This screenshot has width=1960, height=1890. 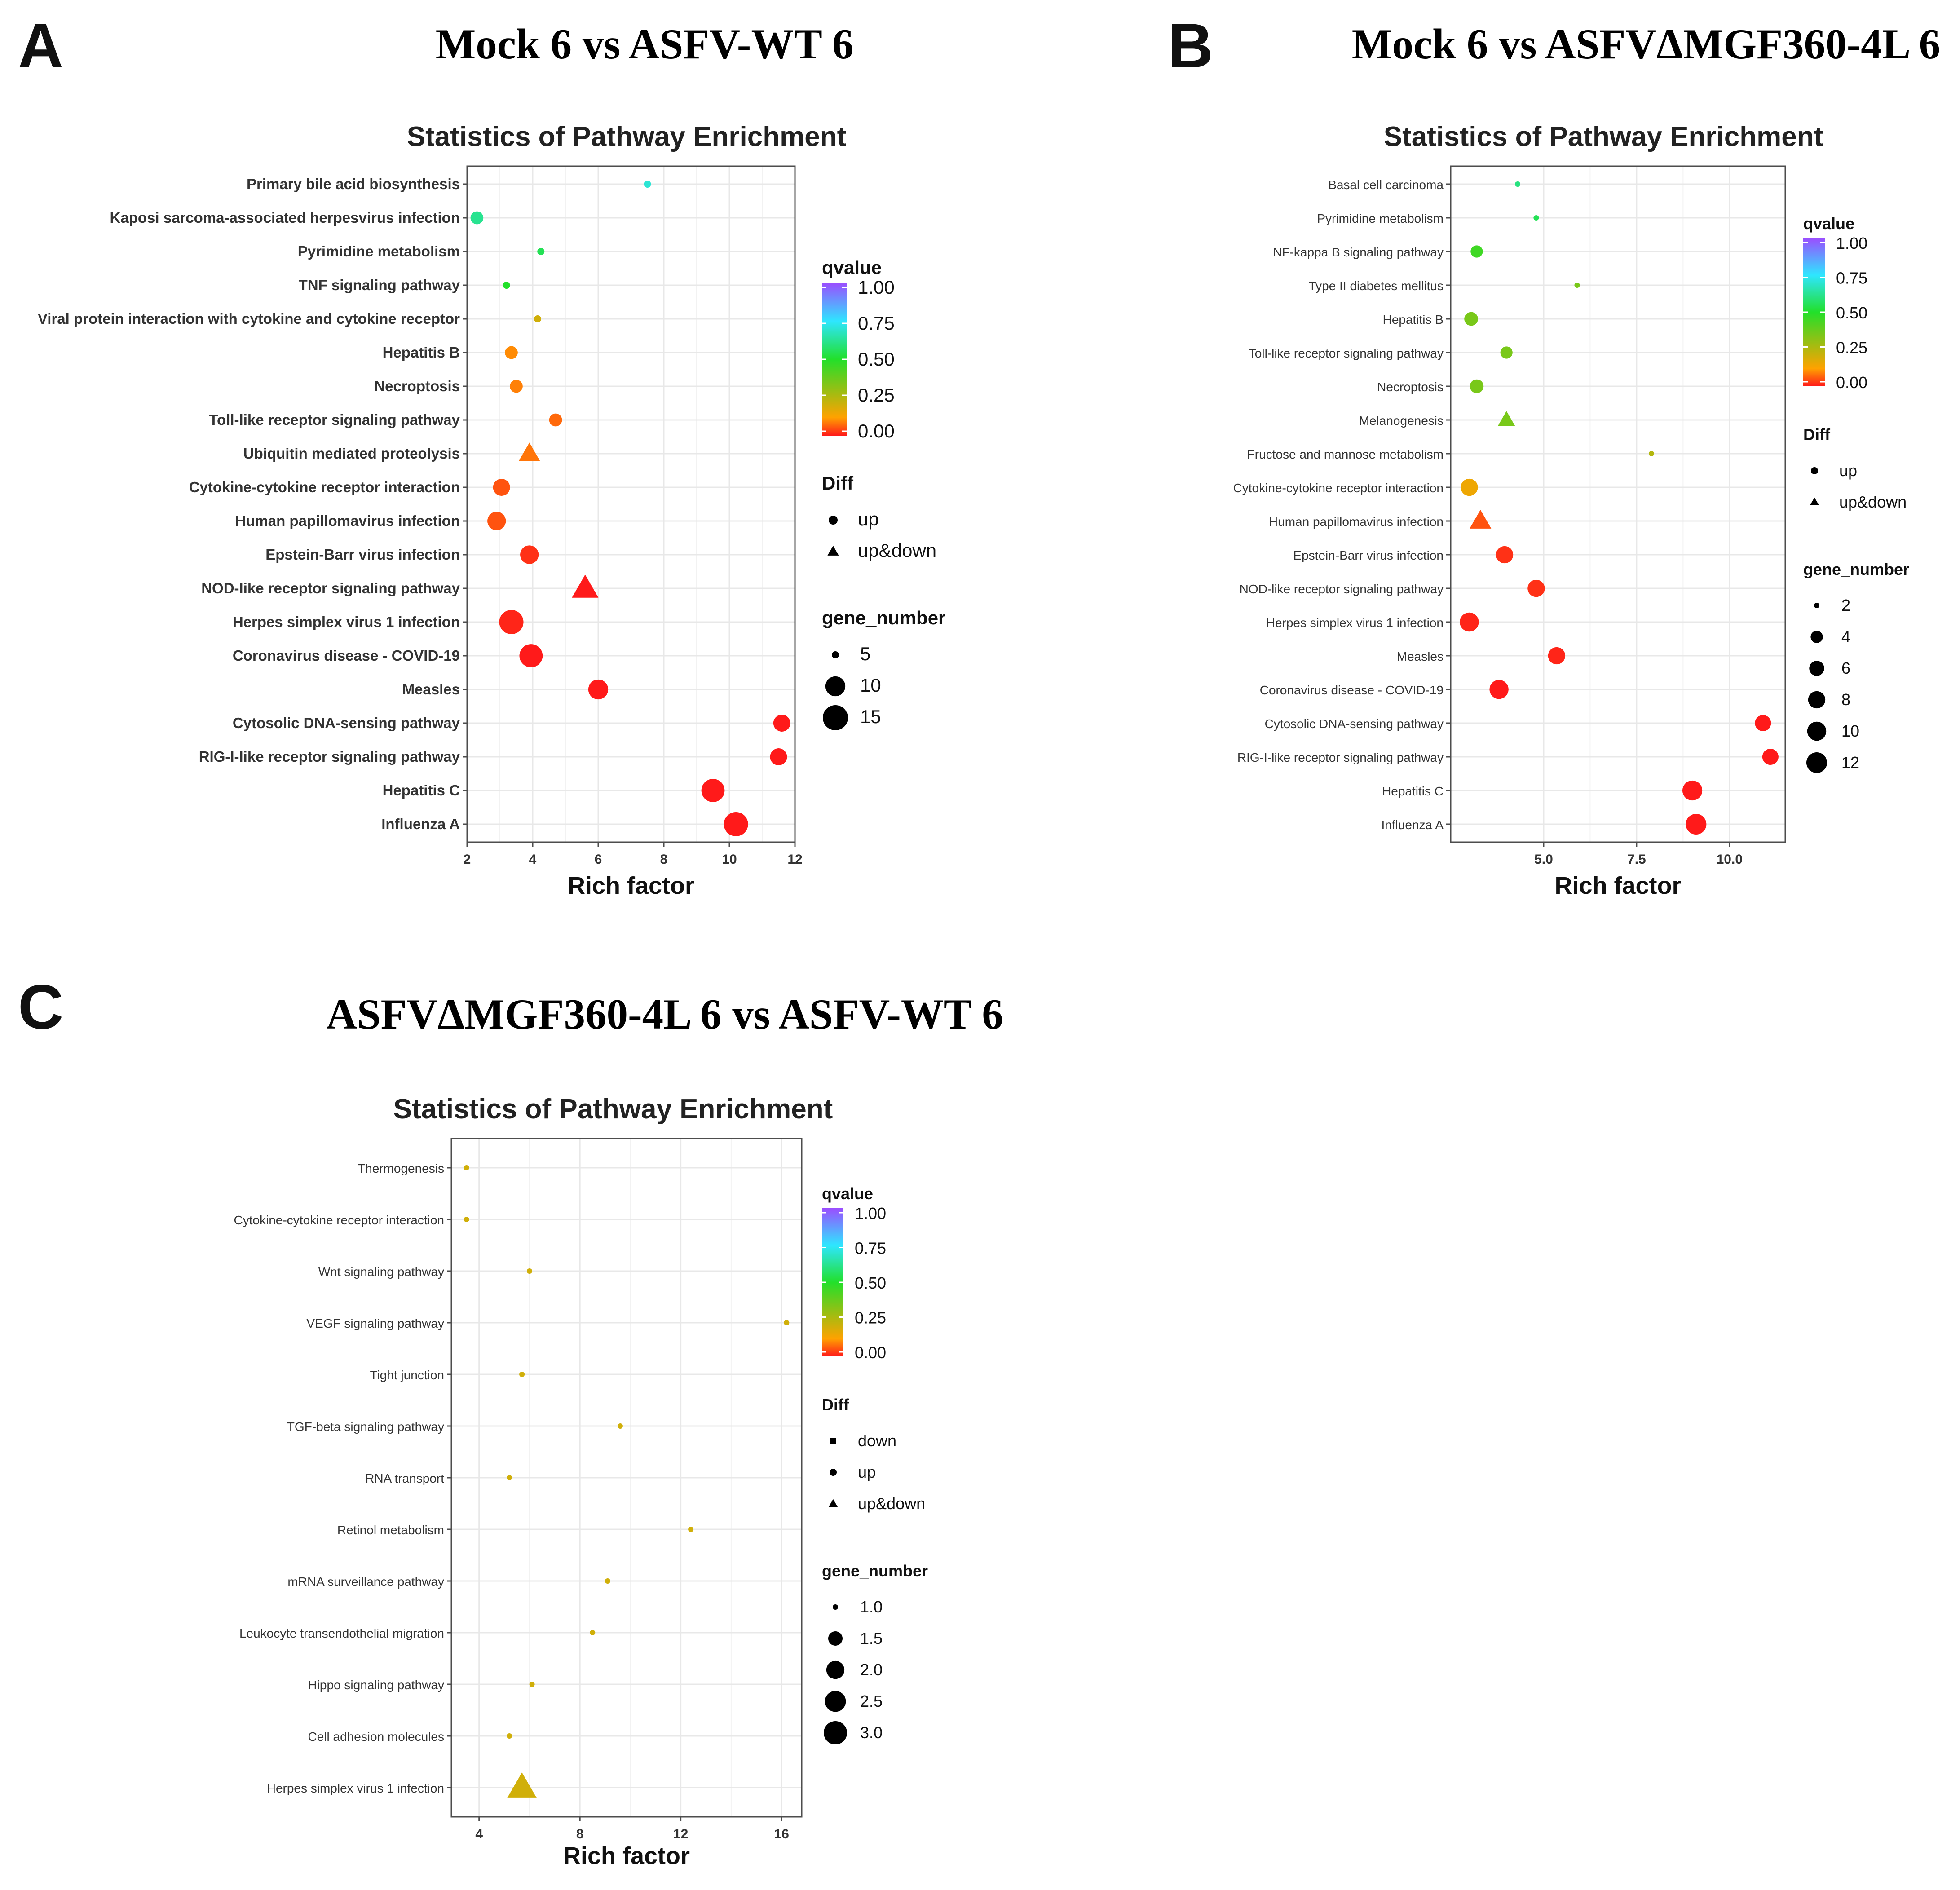 What do you see at coordinates (1412, 825) in the screenshot?
I see `category-label: Influenza A` at bounding box center [1412, 825].